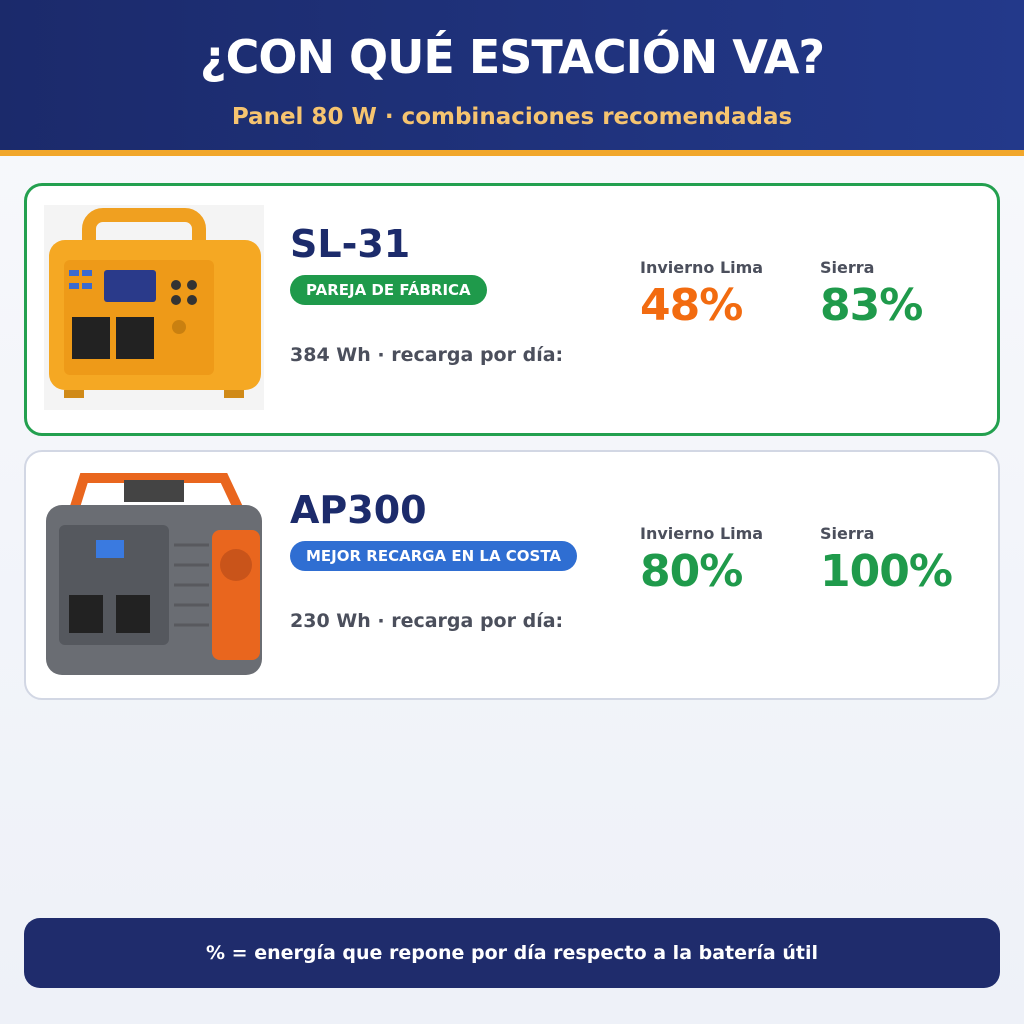 The width and height of the screenshot is (1024, 1024). I want to click on subtitle: Panel 80 W · combinaciones recomendadas, so click(512, 117).